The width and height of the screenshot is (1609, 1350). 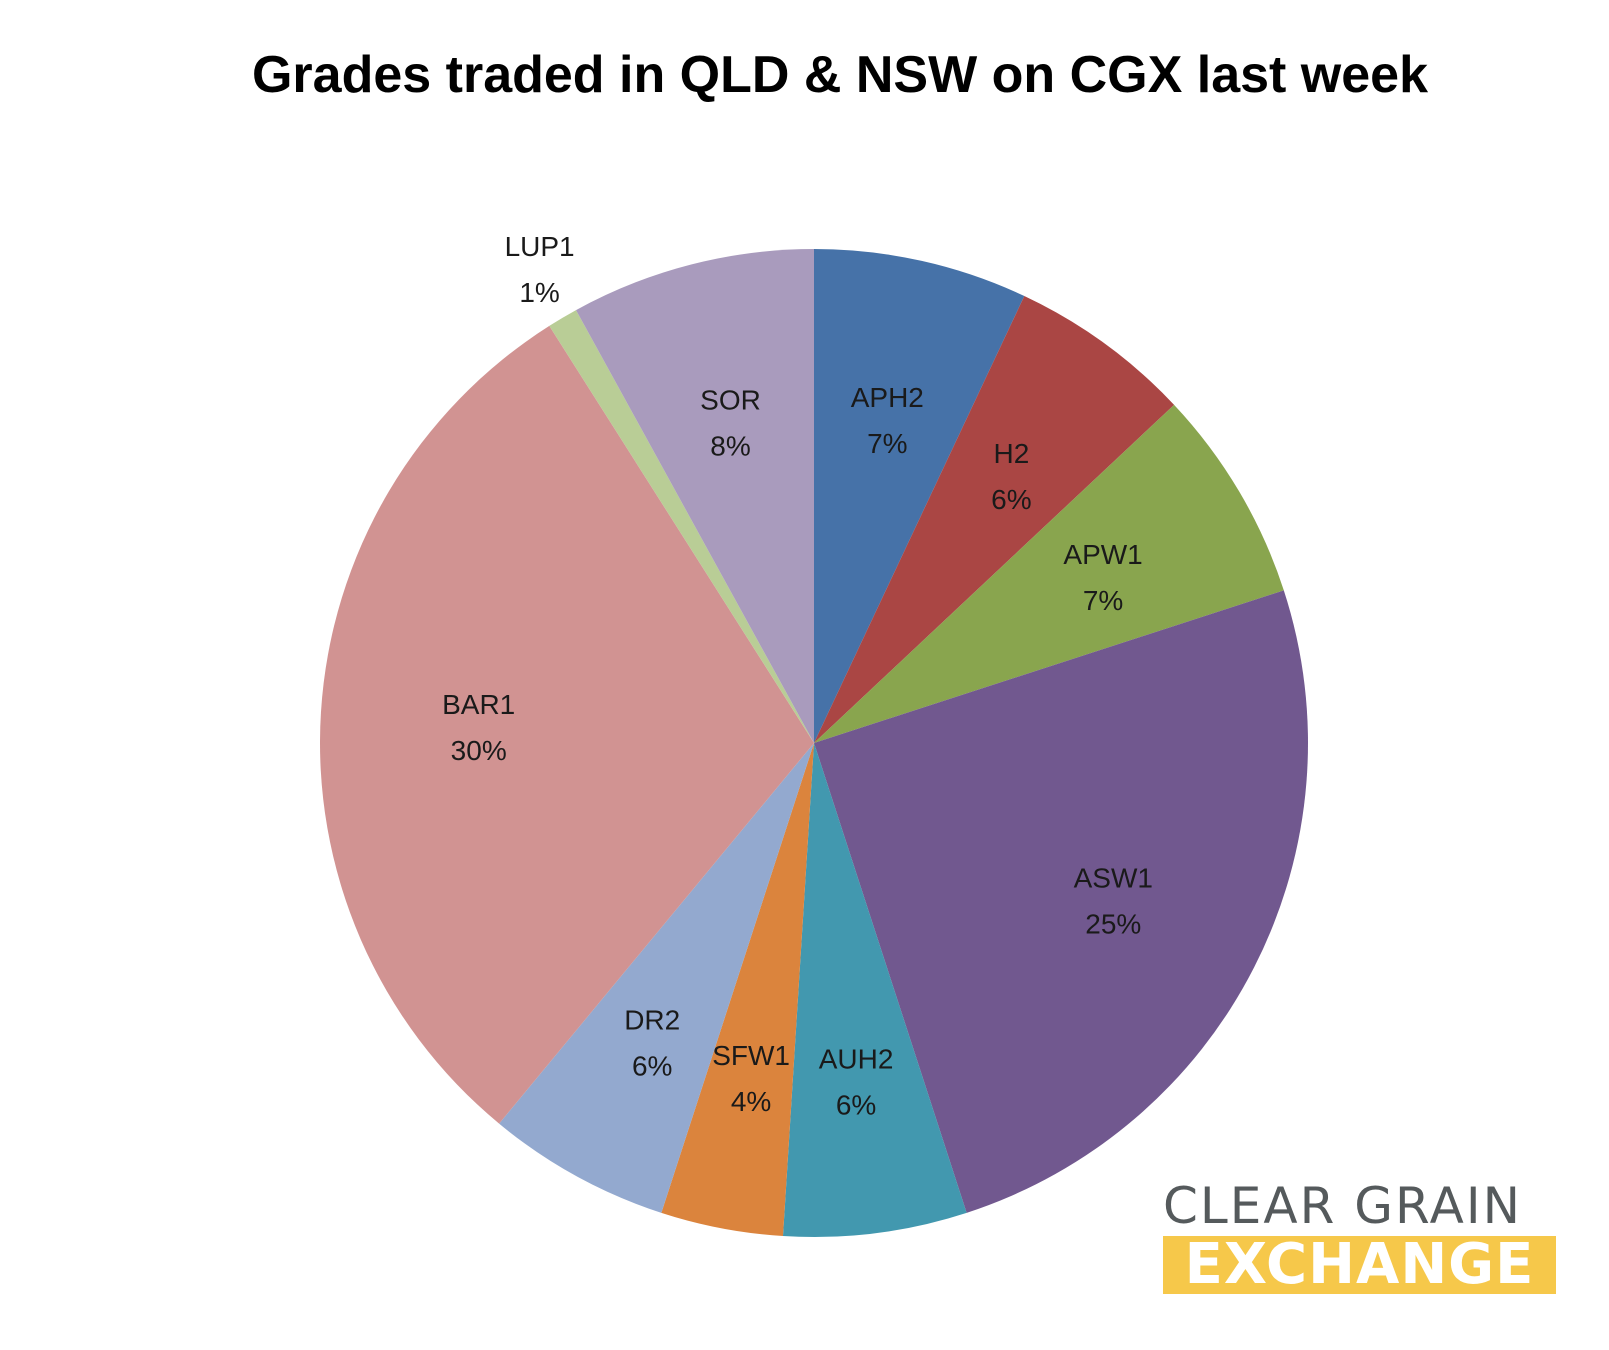 I want to click on slice-label-auh2: AUH2, so click(x=856, y=1058).